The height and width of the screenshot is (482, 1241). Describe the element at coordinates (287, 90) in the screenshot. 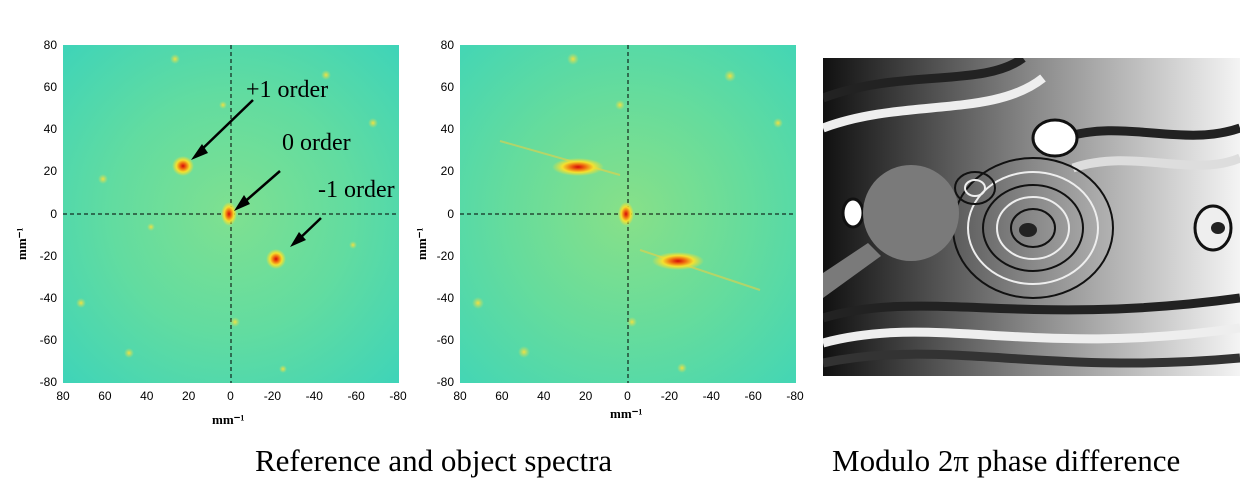

I see `plus-one-order-label: +1 order` at that location.